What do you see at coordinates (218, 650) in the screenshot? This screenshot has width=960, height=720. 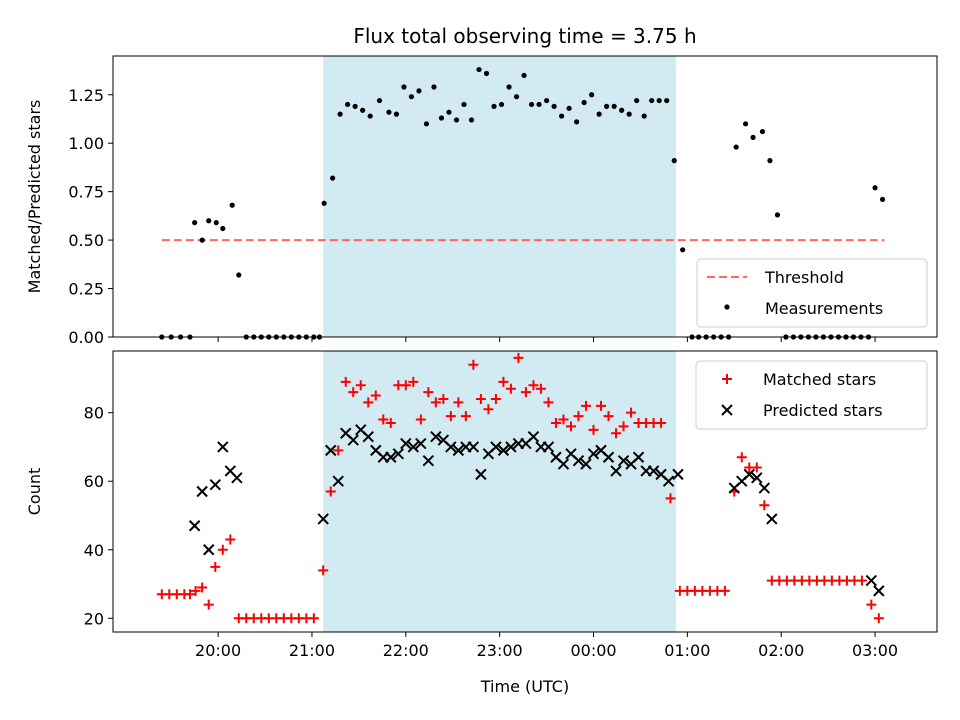 I see `x-tick-label: 20:00` at bounding box center [218, 650].